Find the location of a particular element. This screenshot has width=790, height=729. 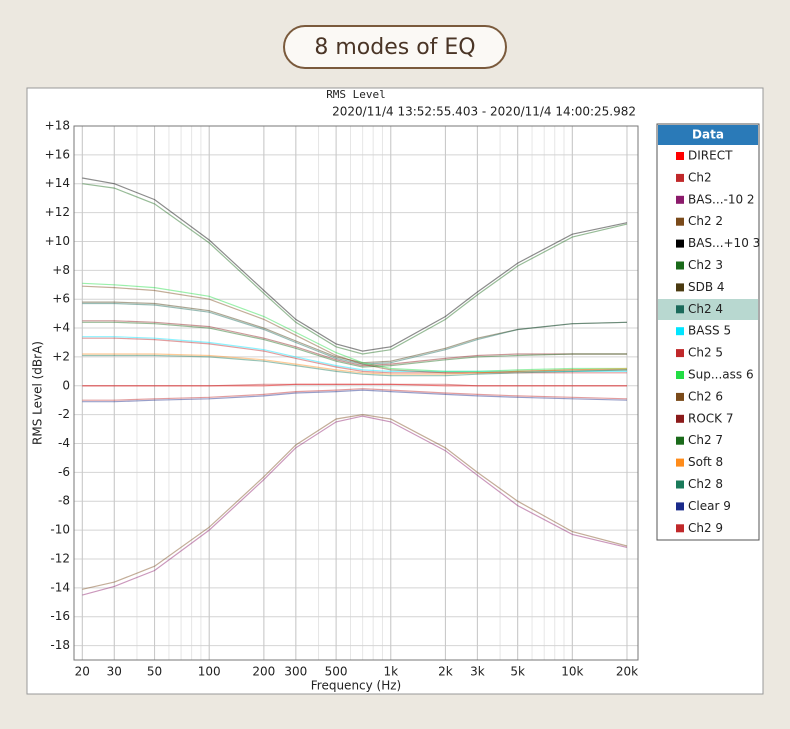

y-tick-label: +16 is located at coordinates (57, 154).